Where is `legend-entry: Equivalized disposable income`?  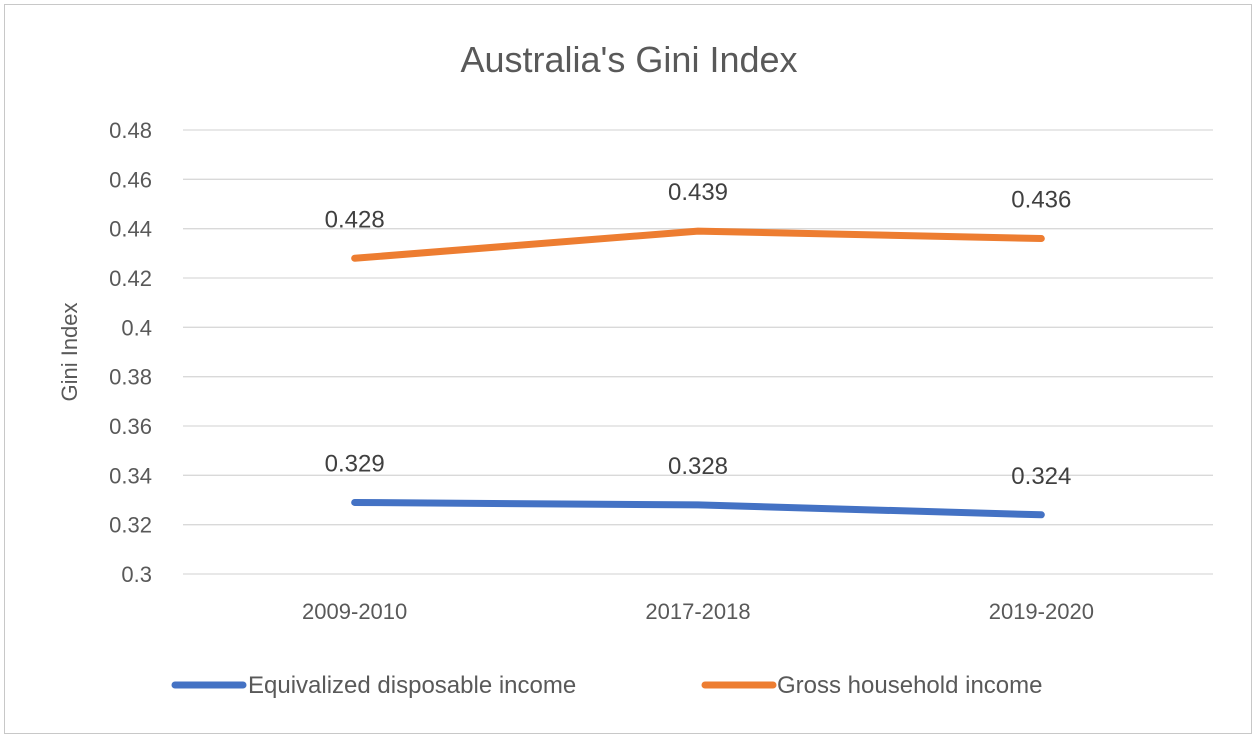 legend-entry: Equivalized disposable income is located at coordinates (412, 685).